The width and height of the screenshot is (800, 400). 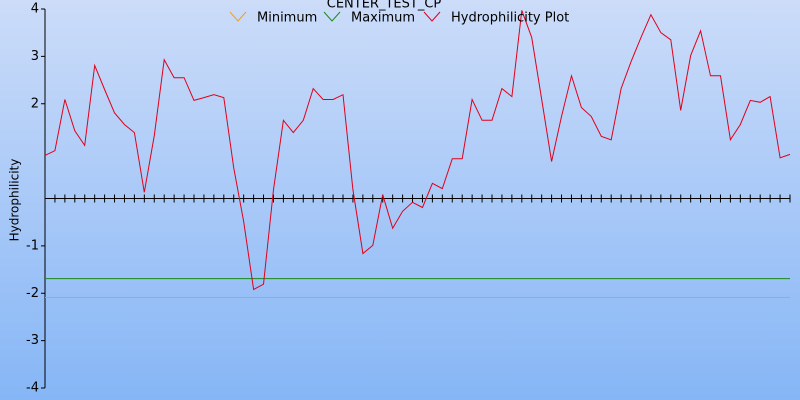 I want to click on legend-label: Maximum, so click(x=383, y=18).